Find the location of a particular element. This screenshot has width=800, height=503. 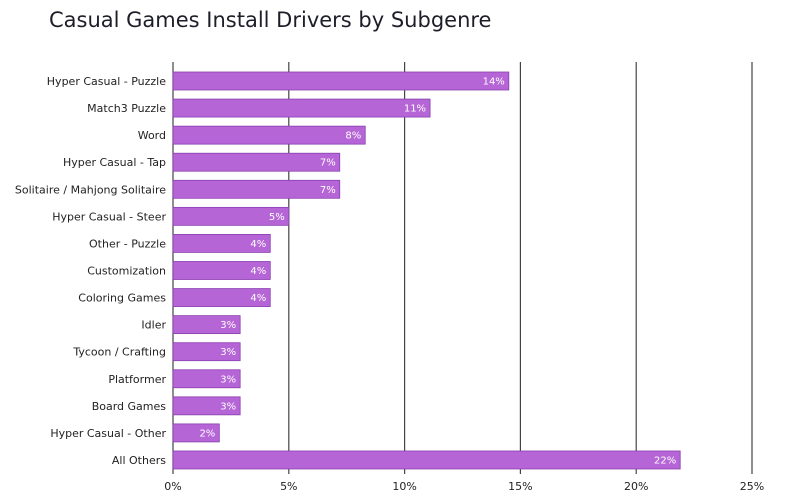

x-tick-label: 0% is located at coordinates (172, 486).